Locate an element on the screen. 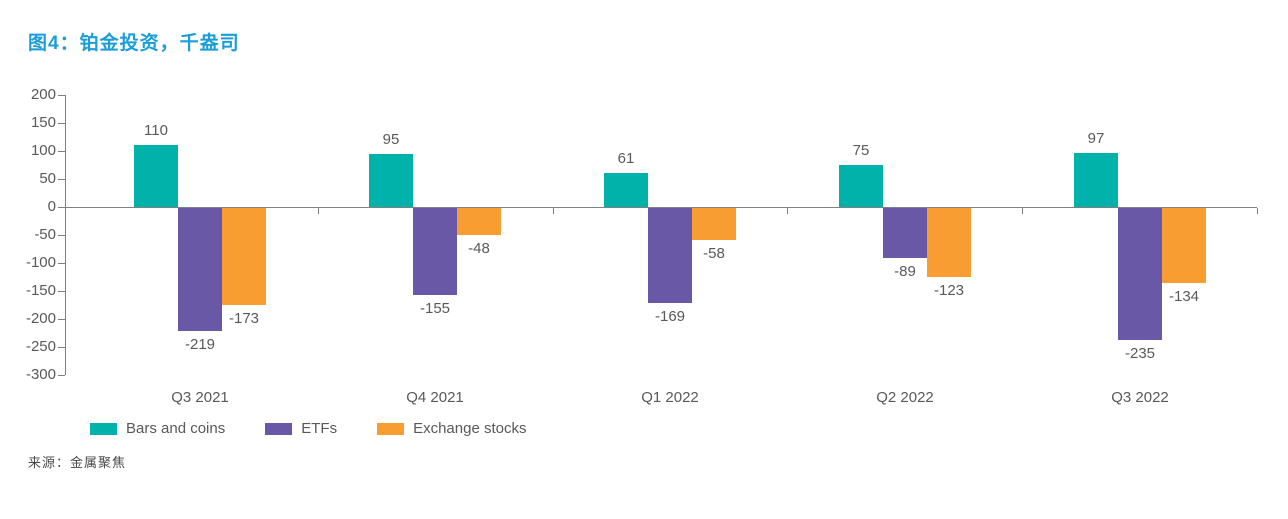  bar-value-label: 95 is located at coordinates (391, 139).